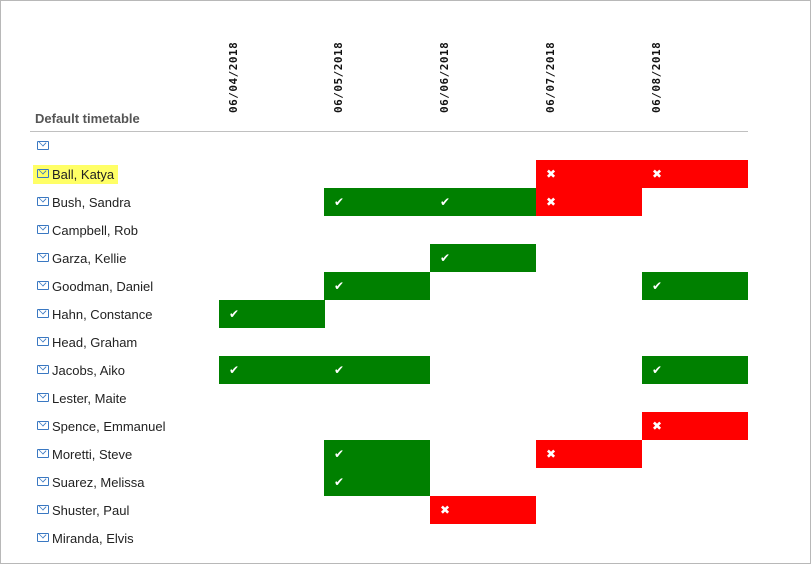 The width and height of the screenshot is (811, 564). I want to click on table-row: Ball, Katya ✖ ✖, so click(390, 174).